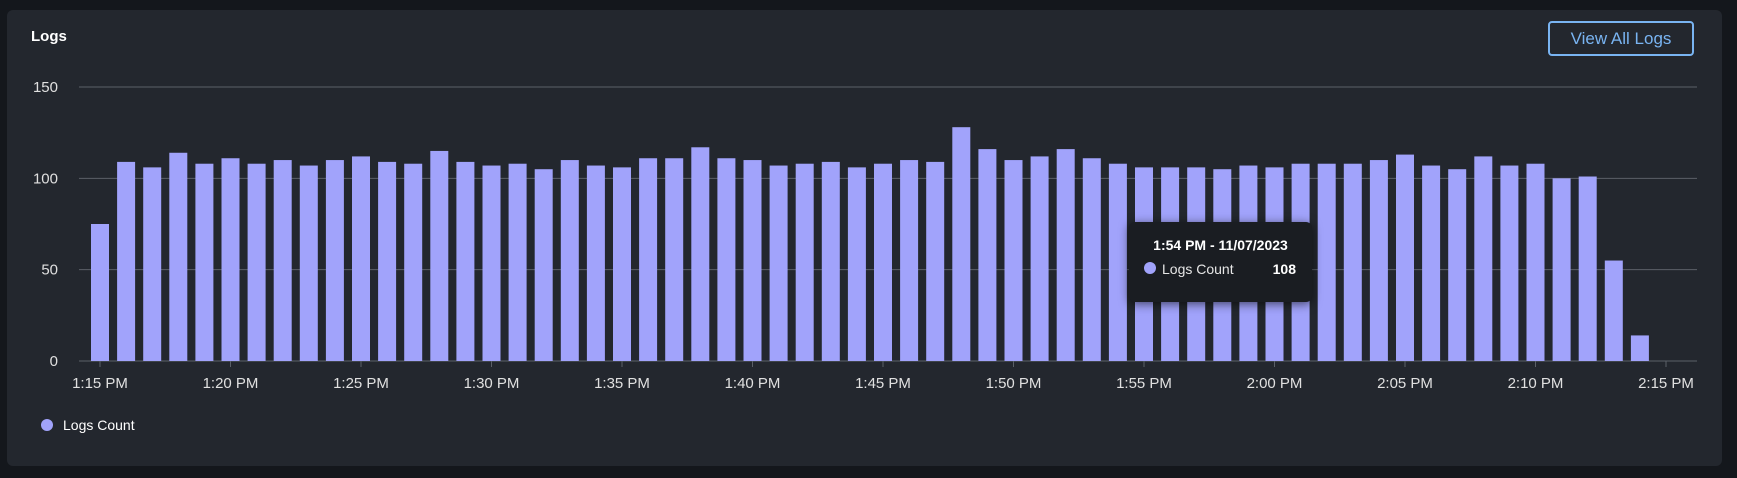  I want to click on x-tick-label: 2:15 PM, so click(1666, 383).